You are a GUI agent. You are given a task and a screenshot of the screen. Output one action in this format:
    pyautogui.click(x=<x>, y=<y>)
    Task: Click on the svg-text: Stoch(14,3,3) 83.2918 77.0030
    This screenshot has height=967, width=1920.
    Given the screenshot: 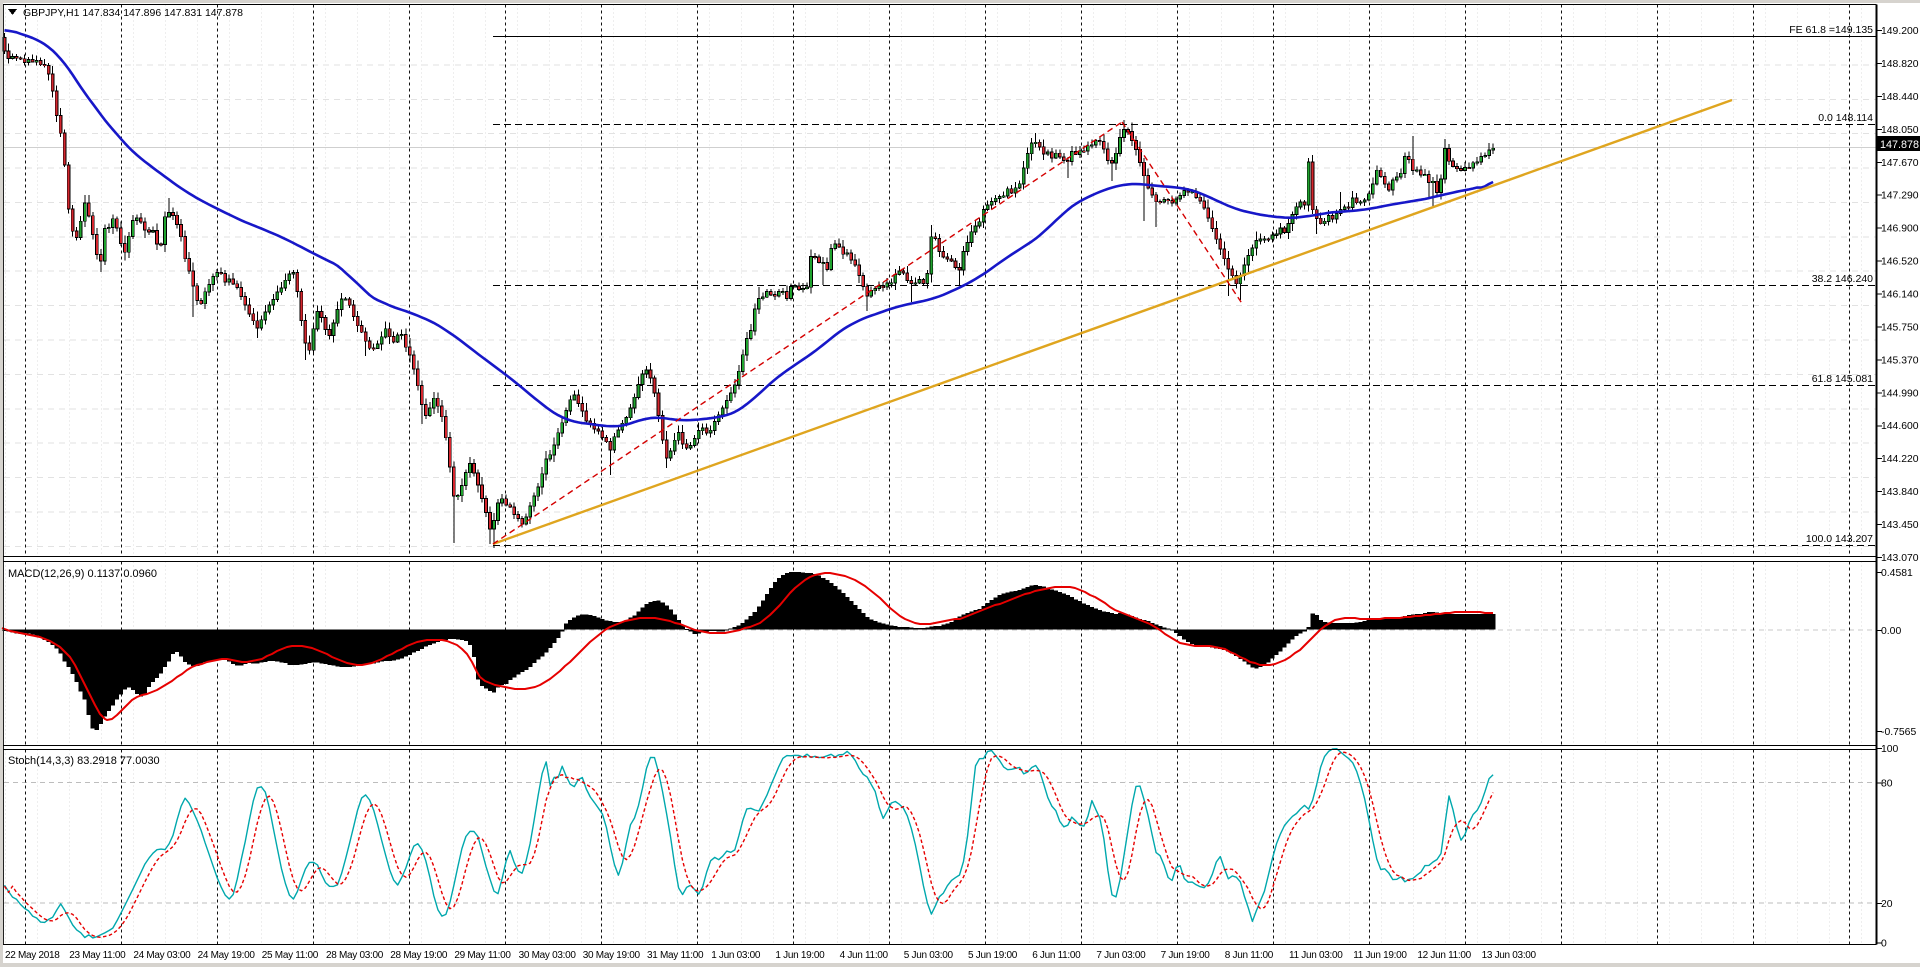 What is the action you would take?
    pyautogui.click(x=84, y=761)
    